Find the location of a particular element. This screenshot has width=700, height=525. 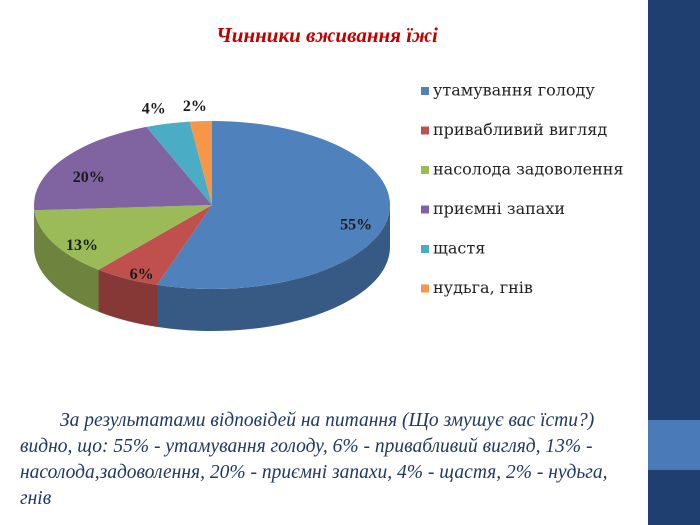

data-label: 13% is located at coordinates (82, 245).